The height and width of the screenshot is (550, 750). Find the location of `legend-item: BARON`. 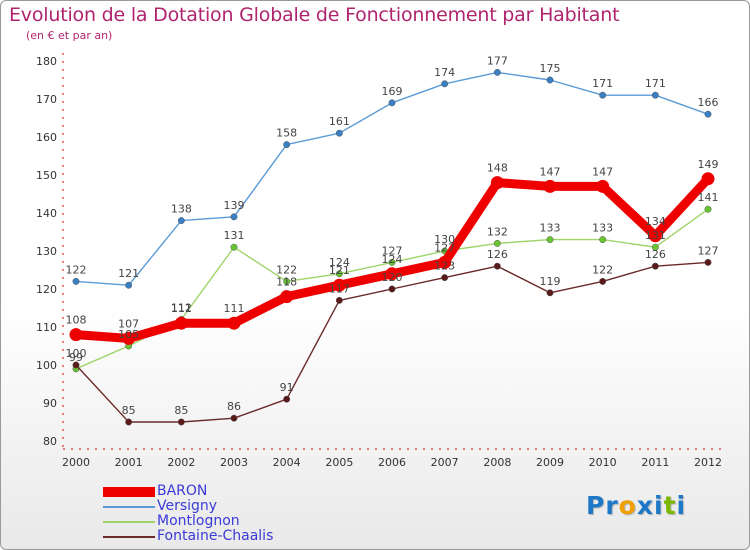

legend-item: BARON is located at coordinates (188, 491).